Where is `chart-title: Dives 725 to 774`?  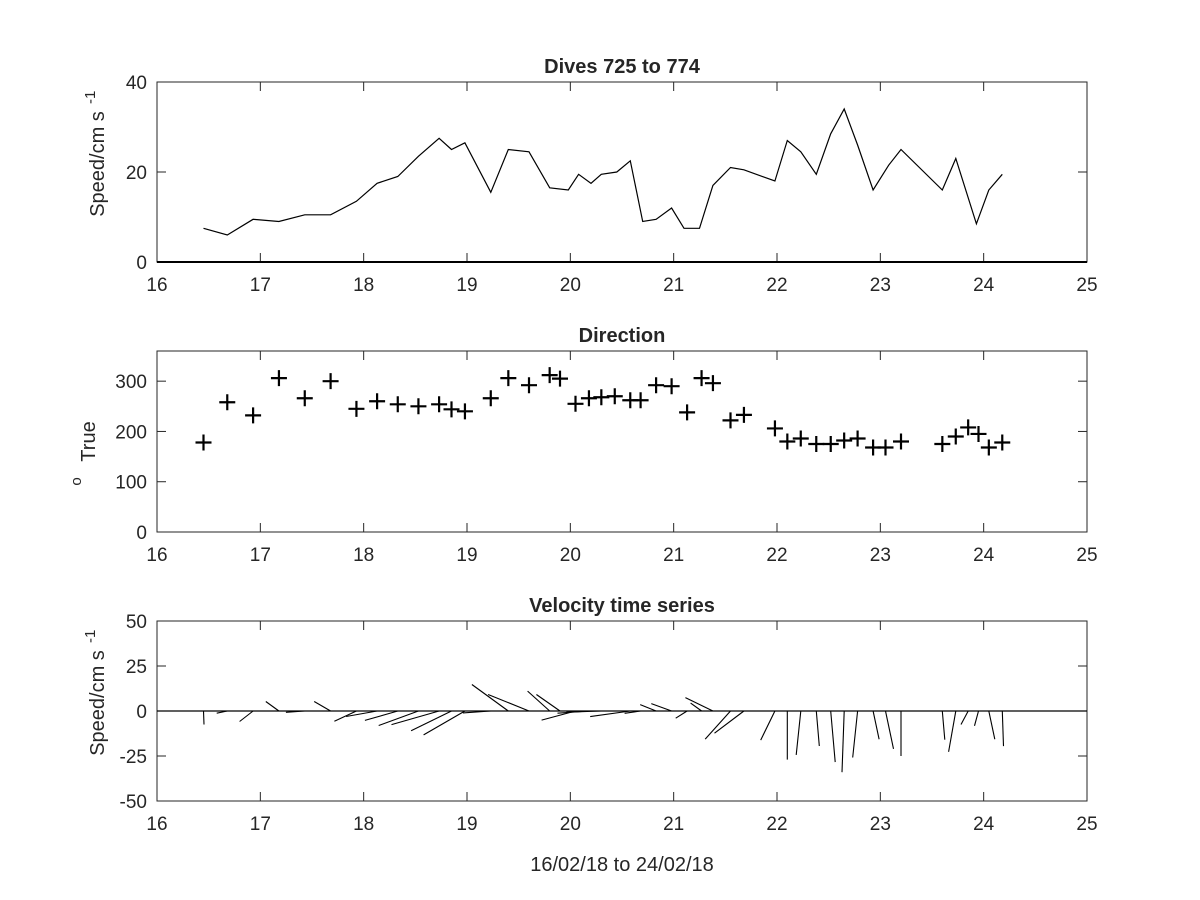 chart-title: Dives 725 to 774 is located at coordinates (622, 67).